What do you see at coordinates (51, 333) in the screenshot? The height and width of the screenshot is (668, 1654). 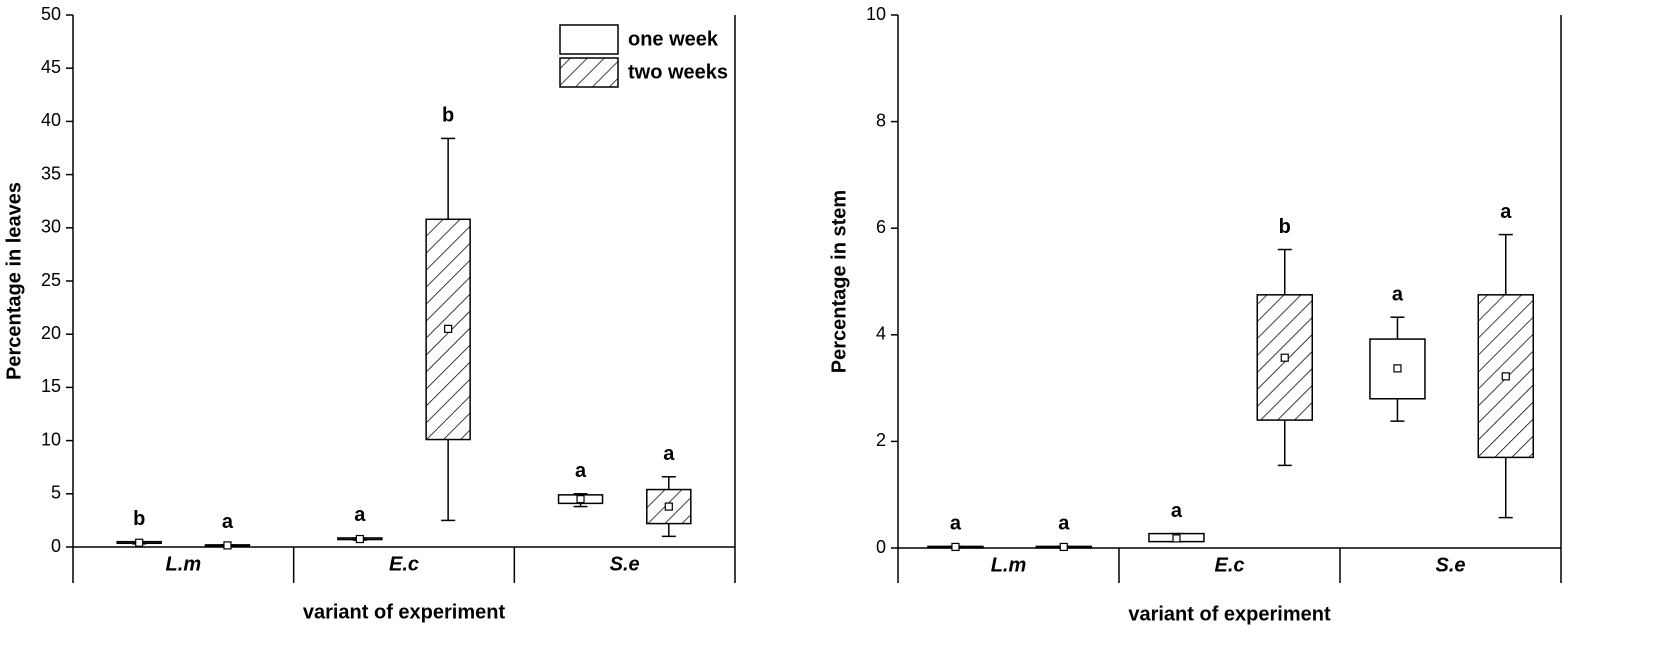 I see `y-tick-label: 20` at bounding box center [51, 333].